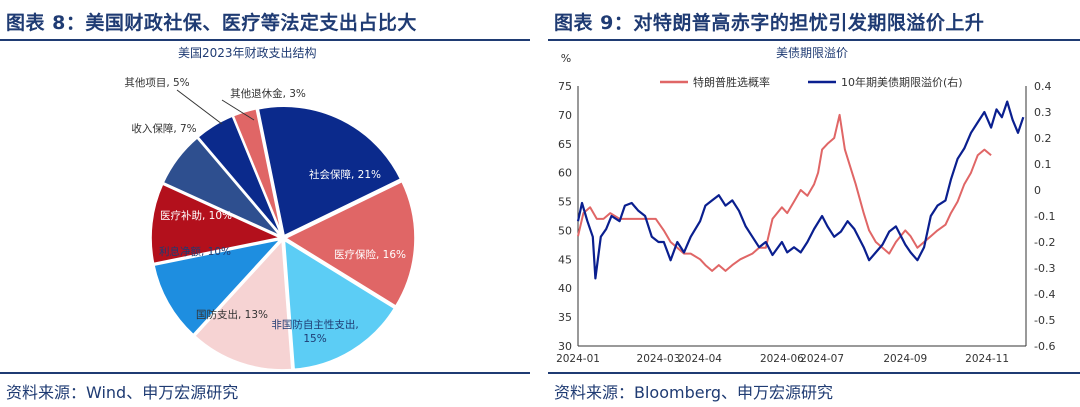  I want to click on pie-slice-label: 国防支出, 13%, so click(232, 314).